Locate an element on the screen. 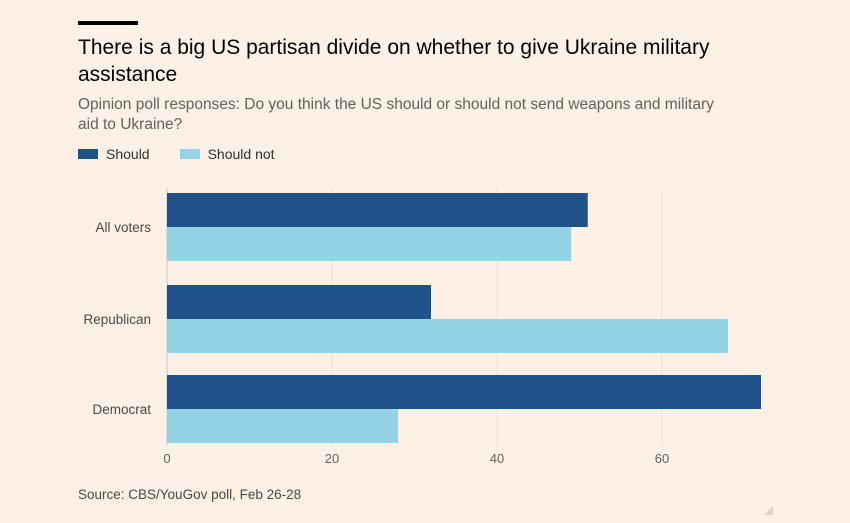  resize-corner-icon is located at coordinates (768, 510).